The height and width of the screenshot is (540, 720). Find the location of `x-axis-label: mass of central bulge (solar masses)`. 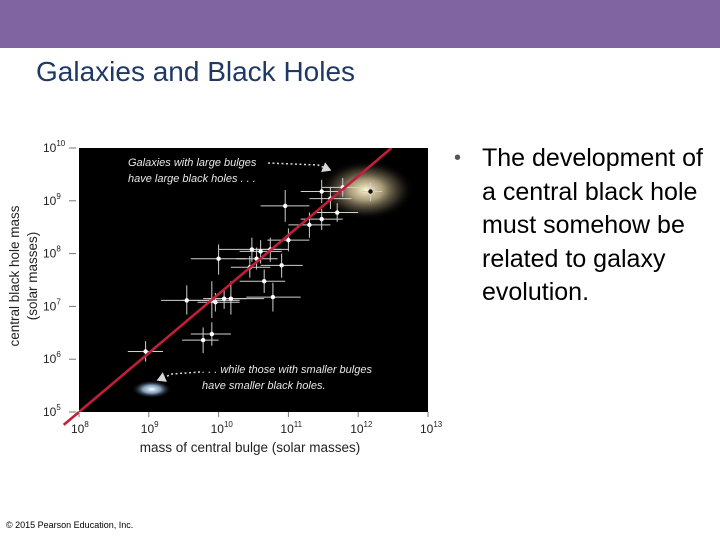

x-axis-label: mass of central bulge (solar masses) is located at coordinates (250, 447).